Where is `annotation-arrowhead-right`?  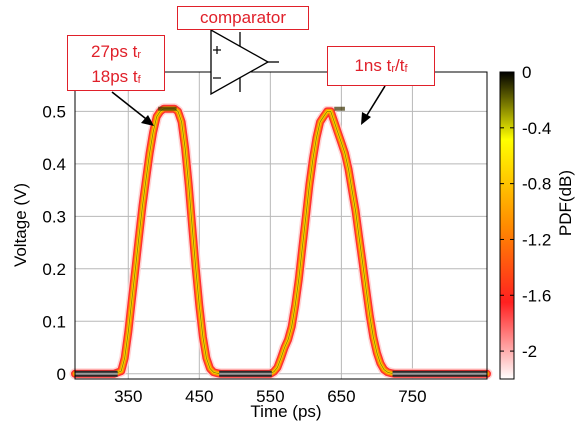 annotation-arrowhead-right is located at coordinates (366, 118).